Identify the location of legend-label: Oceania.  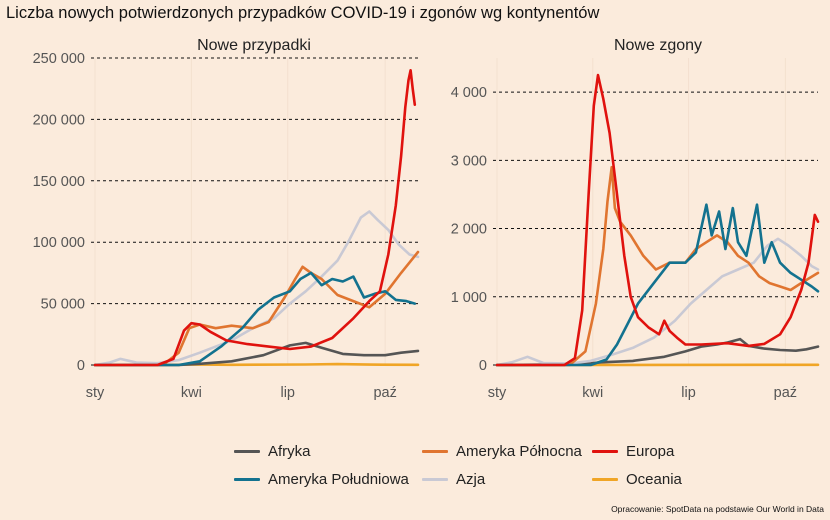
(654, 479).